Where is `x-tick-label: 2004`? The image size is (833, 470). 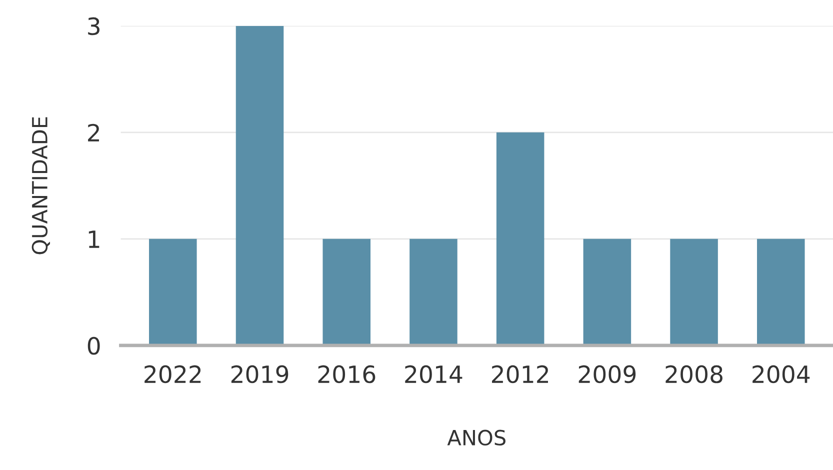
x-tick-label: 2004 is located at coordinates (781, 374).